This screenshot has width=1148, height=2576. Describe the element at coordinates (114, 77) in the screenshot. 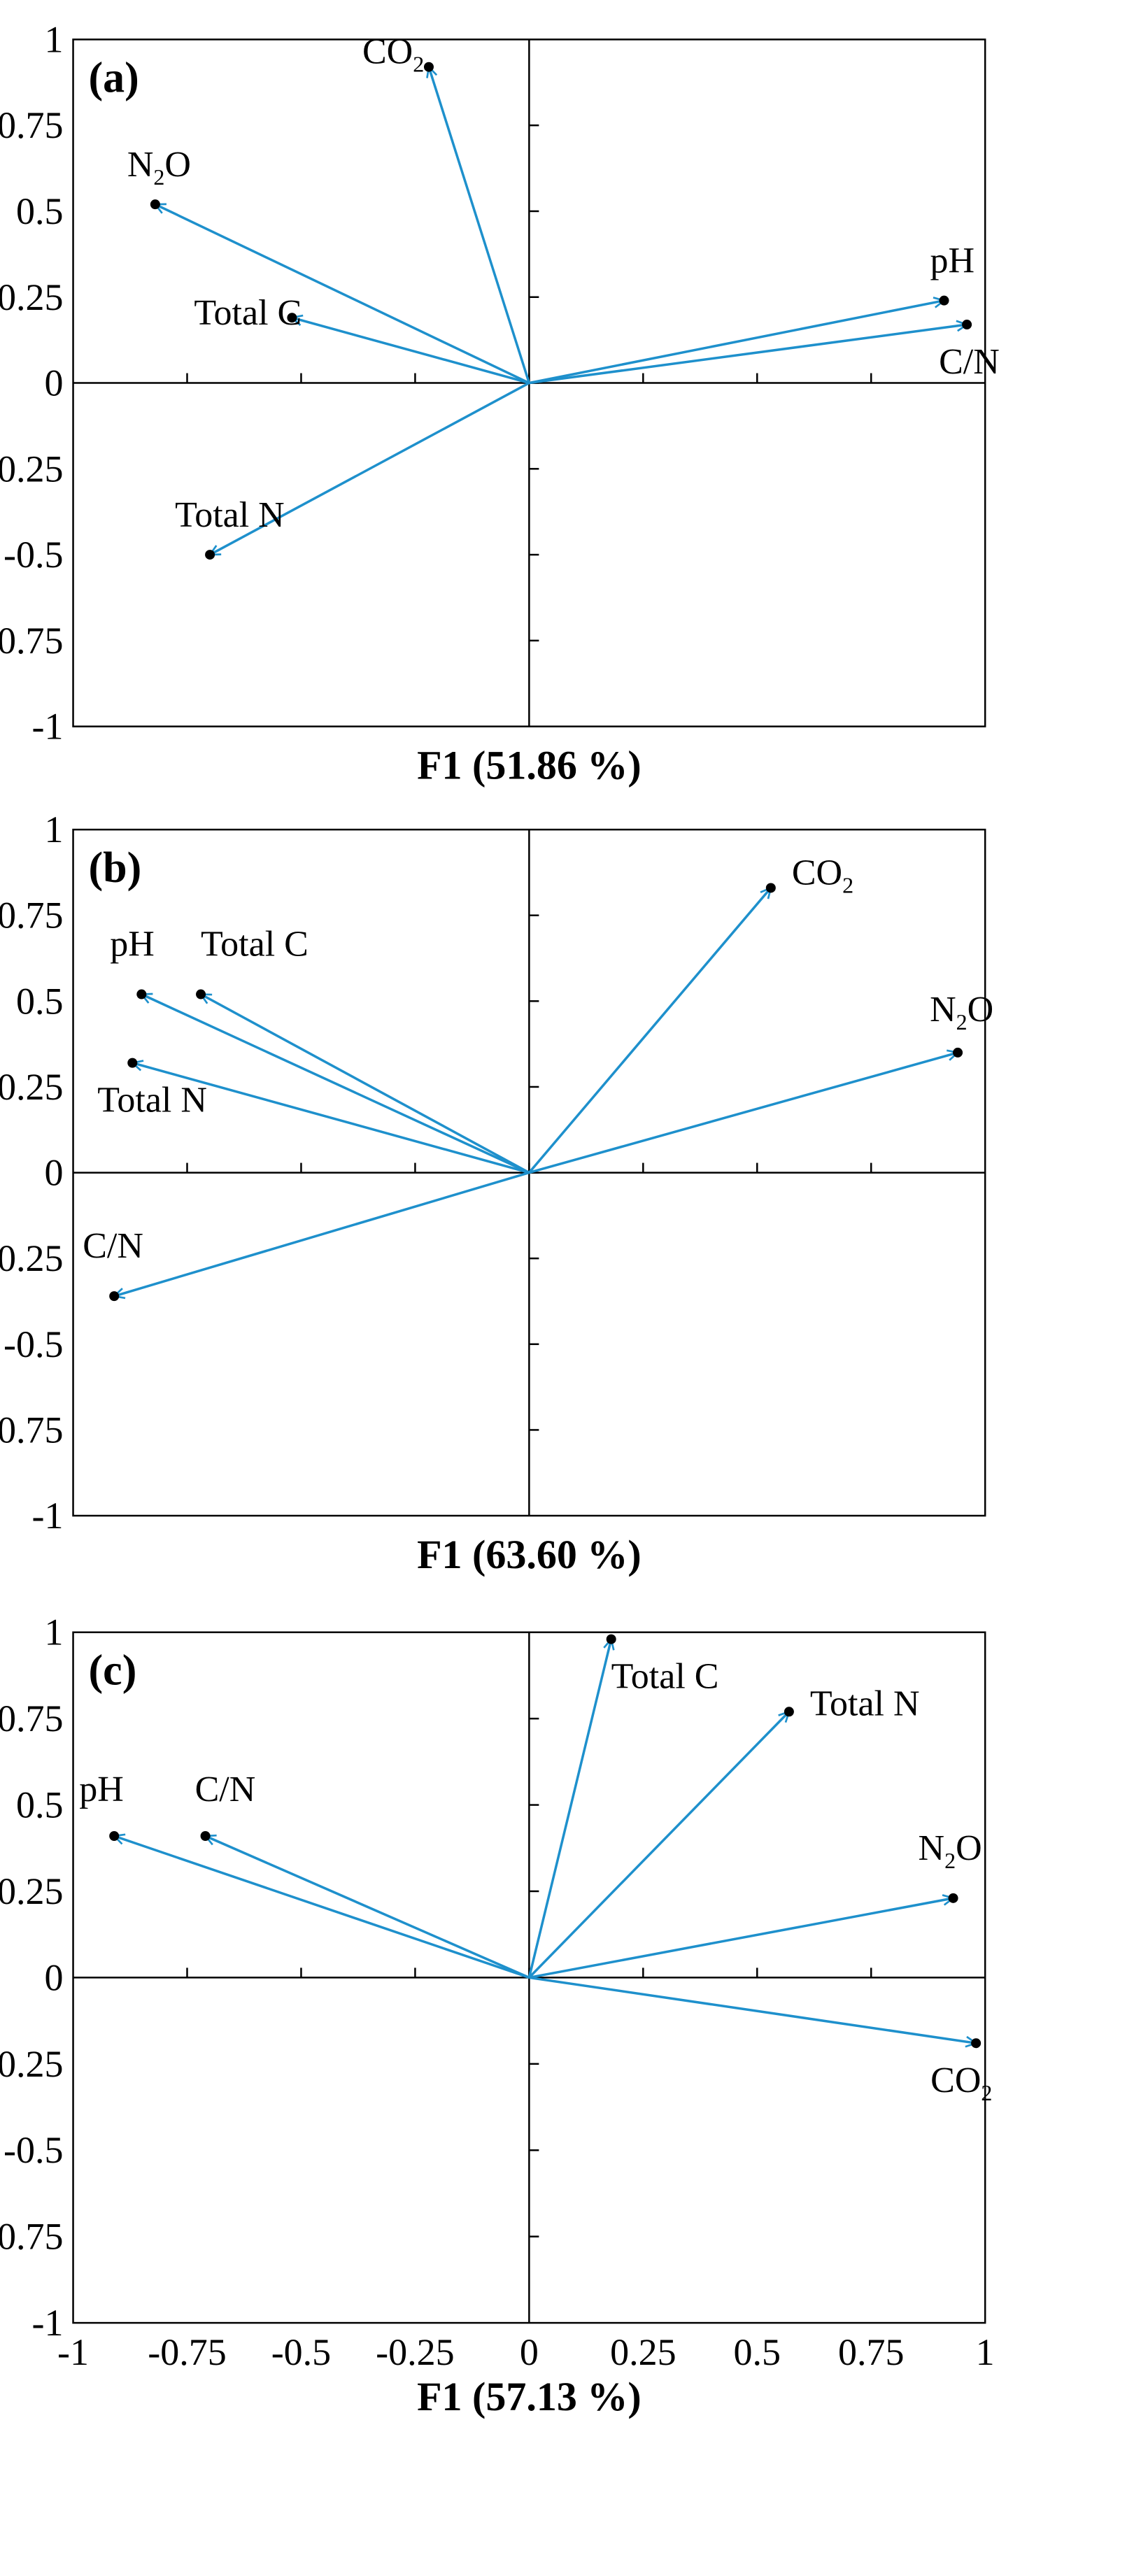

I see `panel-label: (a)` at that location.